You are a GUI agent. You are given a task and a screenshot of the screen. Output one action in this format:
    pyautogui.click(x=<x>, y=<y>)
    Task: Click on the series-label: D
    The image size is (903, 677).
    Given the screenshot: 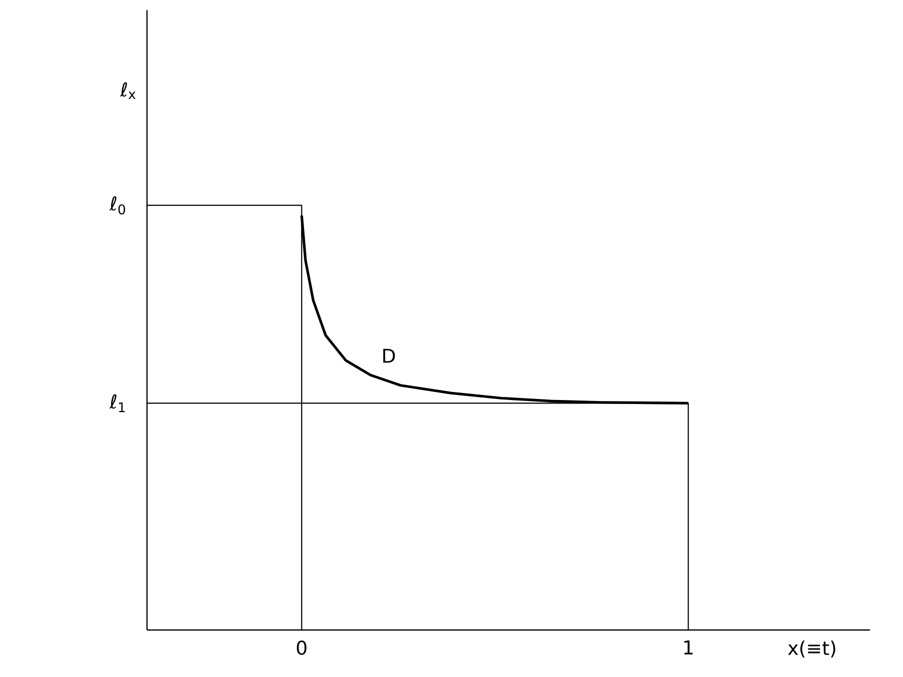 What is the action you would take?
    pyautogui.click(x=389, y=355)
    